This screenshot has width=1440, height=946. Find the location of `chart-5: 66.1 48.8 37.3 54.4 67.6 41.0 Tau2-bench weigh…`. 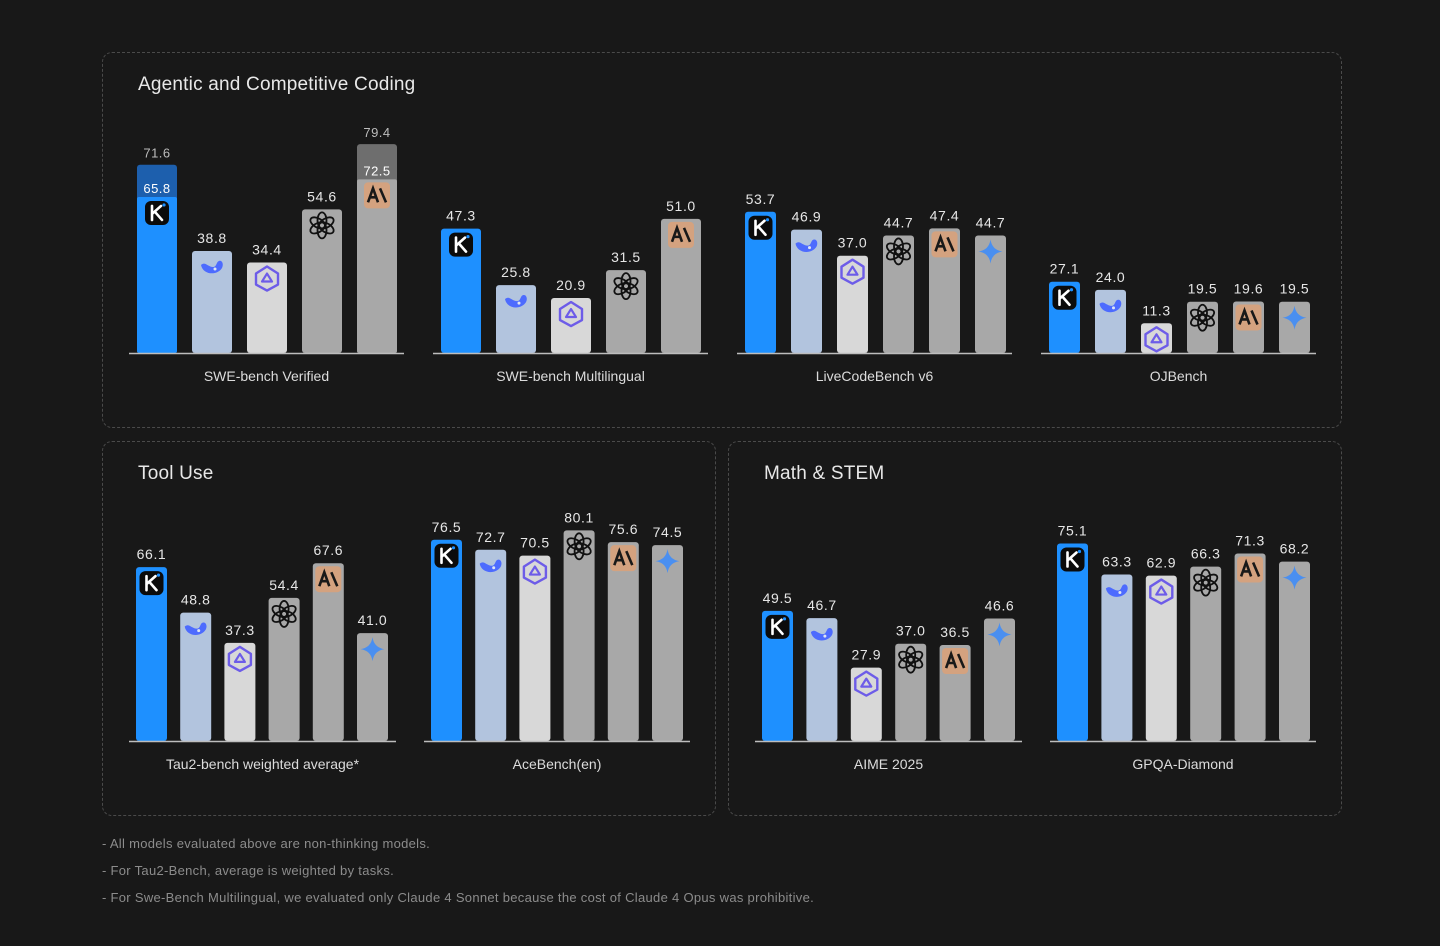

chart-5: 66.1 48.8 37.3 54.4 67.6 41.0 Tau2-bench weigh… is located at coordinates (262, 657).